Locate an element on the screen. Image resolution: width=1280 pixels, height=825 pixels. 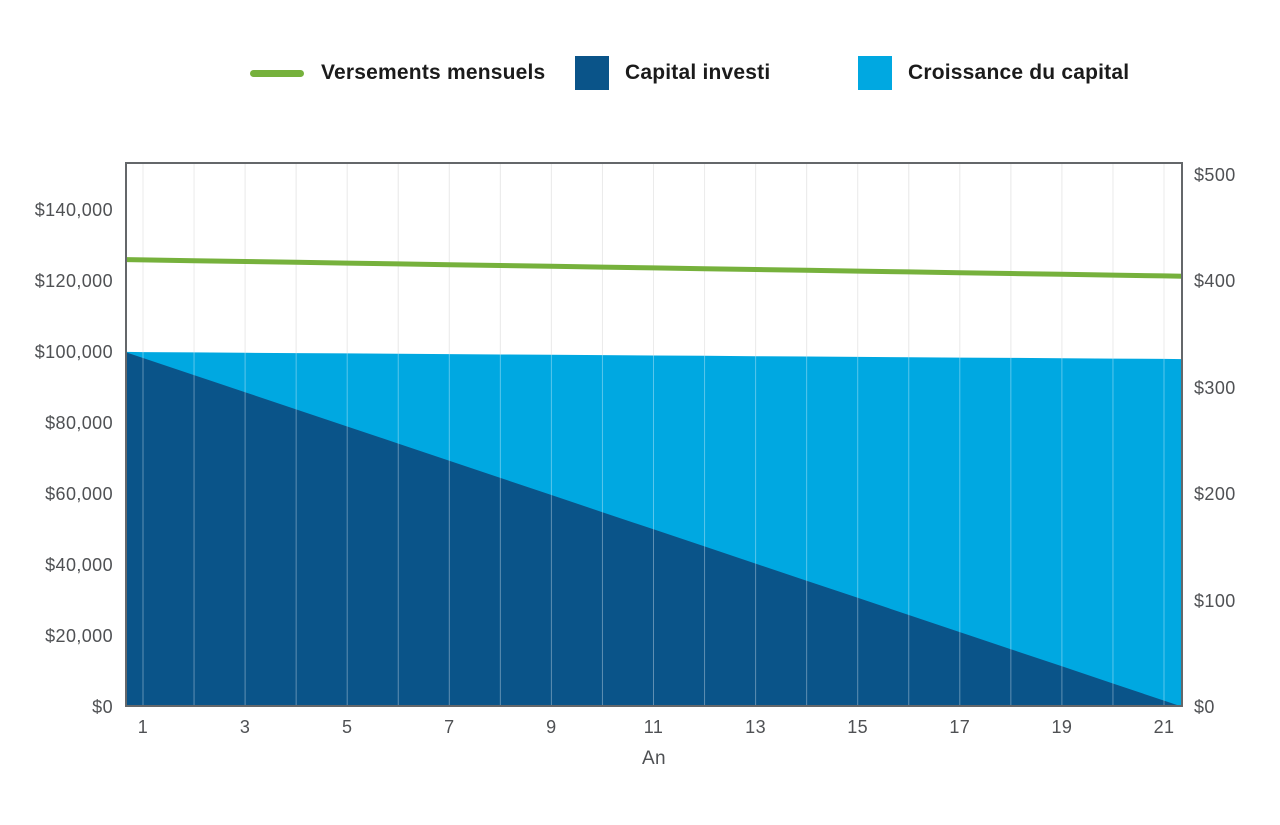
y-axis-left-tick-label: $20,000 is located at coordinates (79, 635).